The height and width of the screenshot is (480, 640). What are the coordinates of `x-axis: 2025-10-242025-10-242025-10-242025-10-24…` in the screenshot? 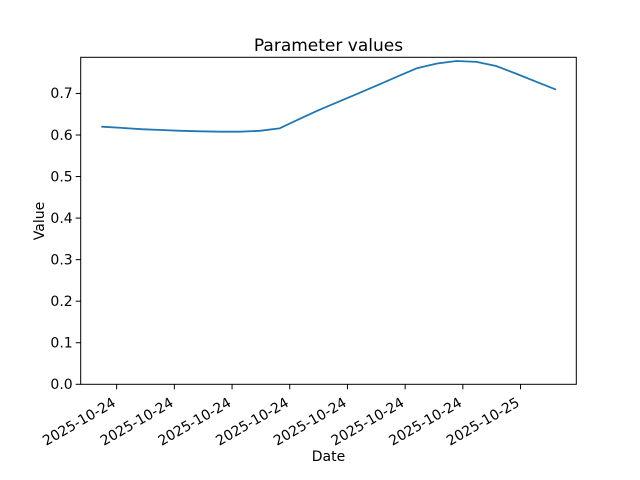 It's located at (281, 416).